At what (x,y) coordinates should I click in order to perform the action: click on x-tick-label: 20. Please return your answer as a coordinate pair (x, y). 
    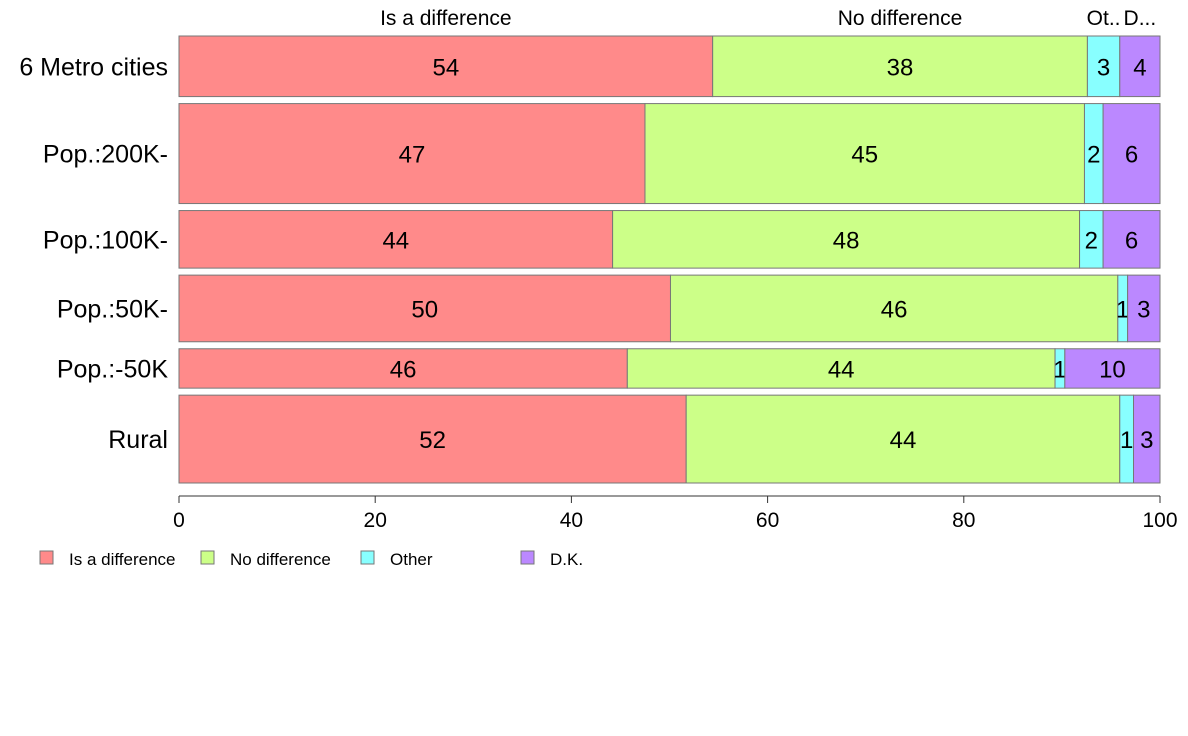
    Looking at the image, I should click on (375, 520).